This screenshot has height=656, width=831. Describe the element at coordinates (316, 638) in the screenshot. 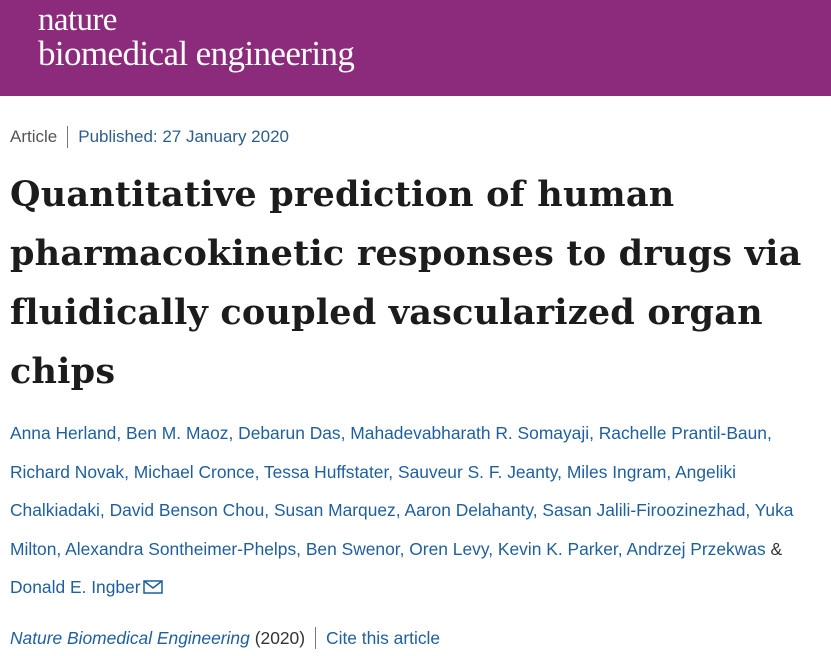

I see `citation-divider` at that location.